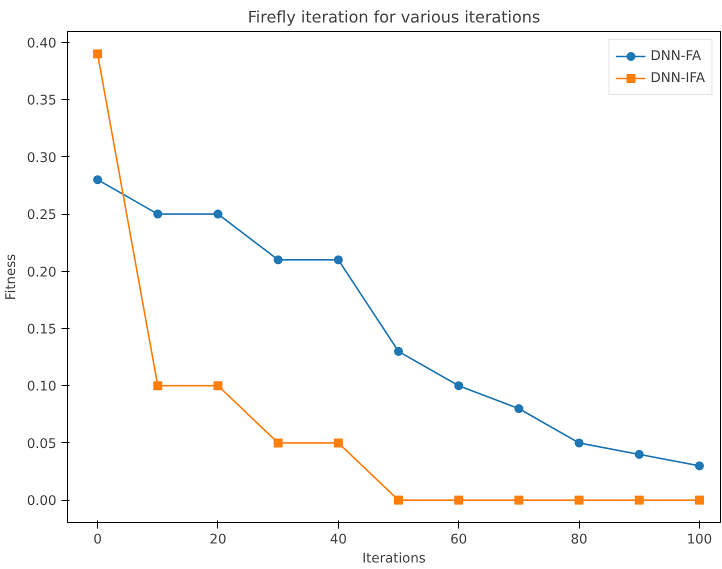 Image resolution: width=722 pixels, height=569 pixels. What do you see at coordinates (394, 17) in the screenshot?
I see `chart-title: Firefly iteration for various iterations` at bounding box center [394, 17].